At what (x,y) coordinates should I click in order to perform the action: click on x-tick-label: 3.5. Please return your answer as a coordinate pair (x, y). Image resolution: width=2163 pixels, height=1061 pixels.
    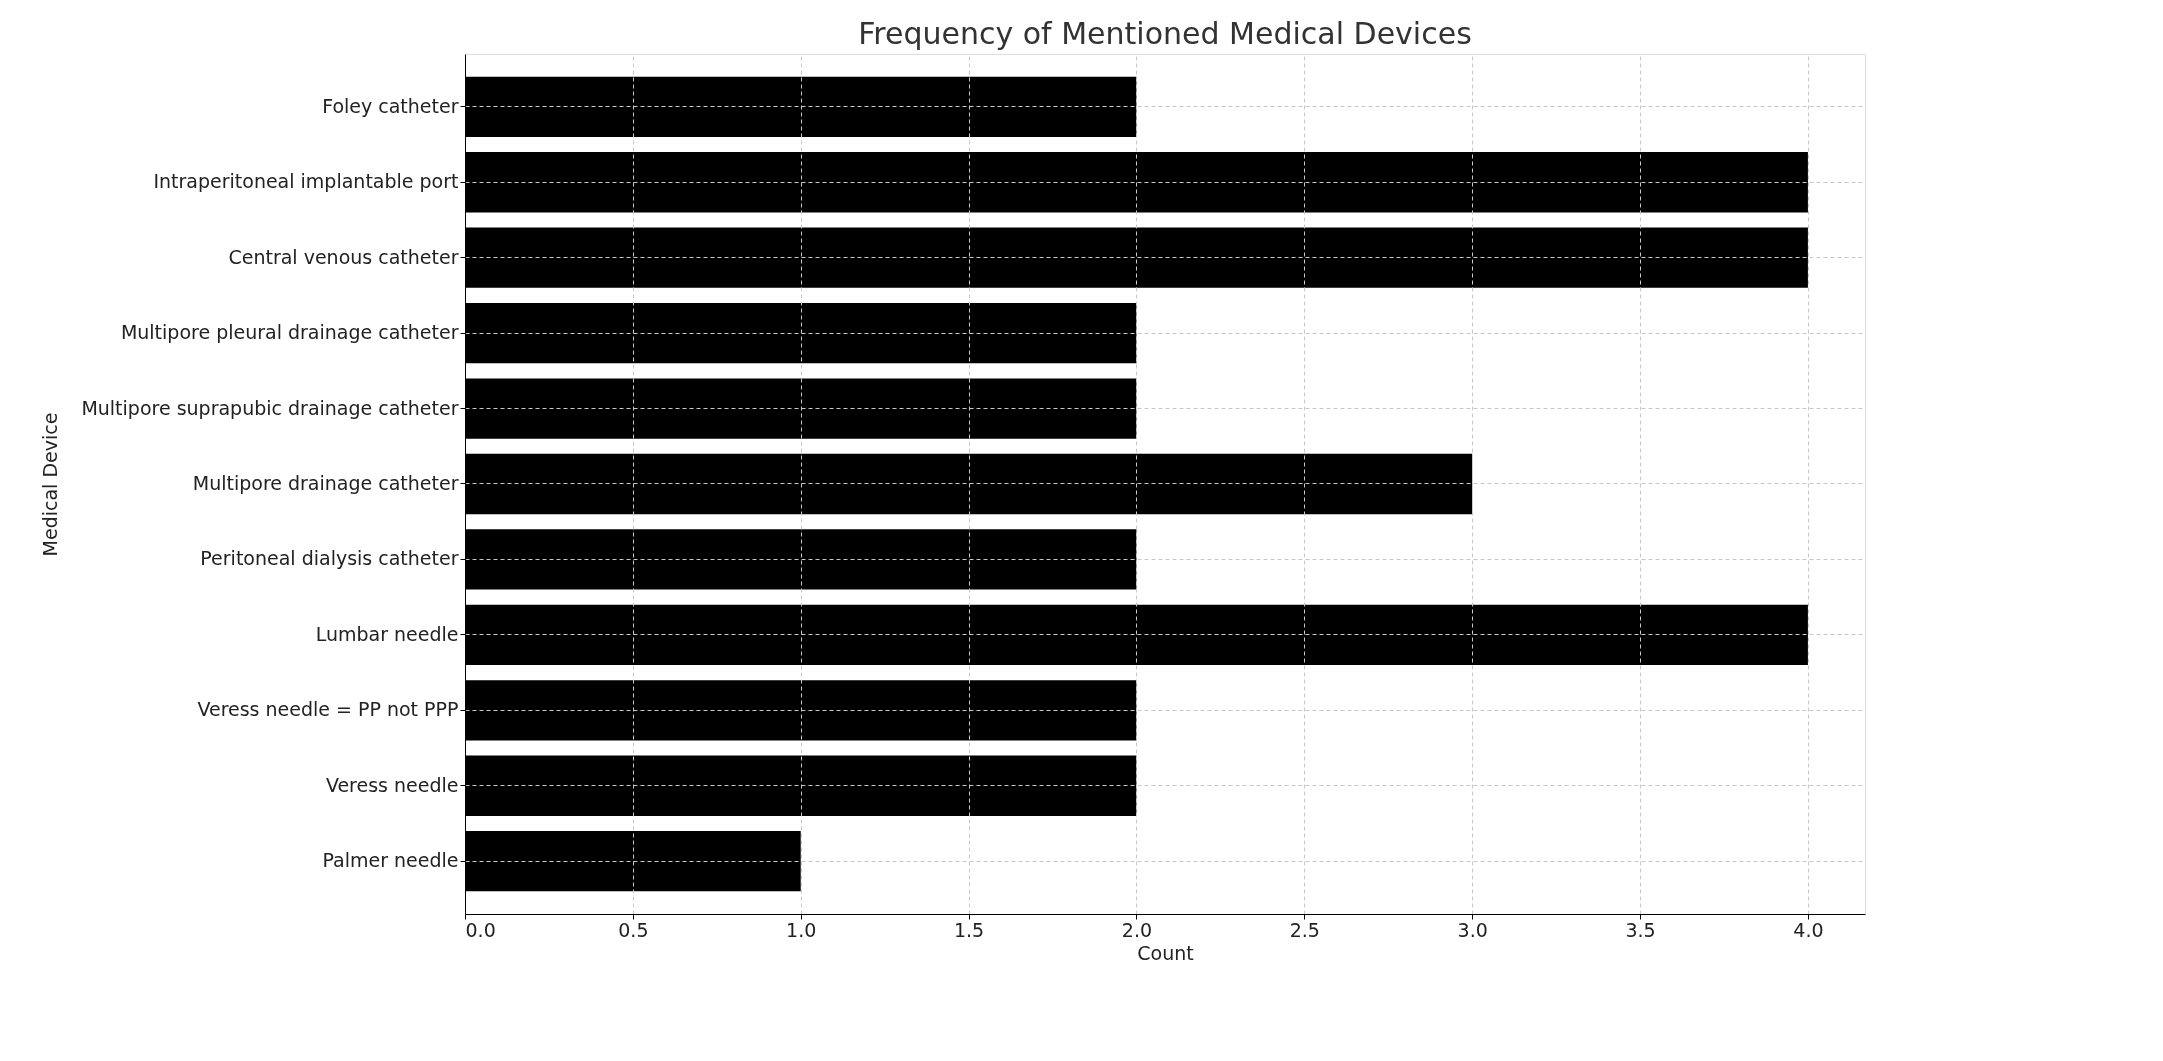
    Looking at the image, I should click on (1640, 929).